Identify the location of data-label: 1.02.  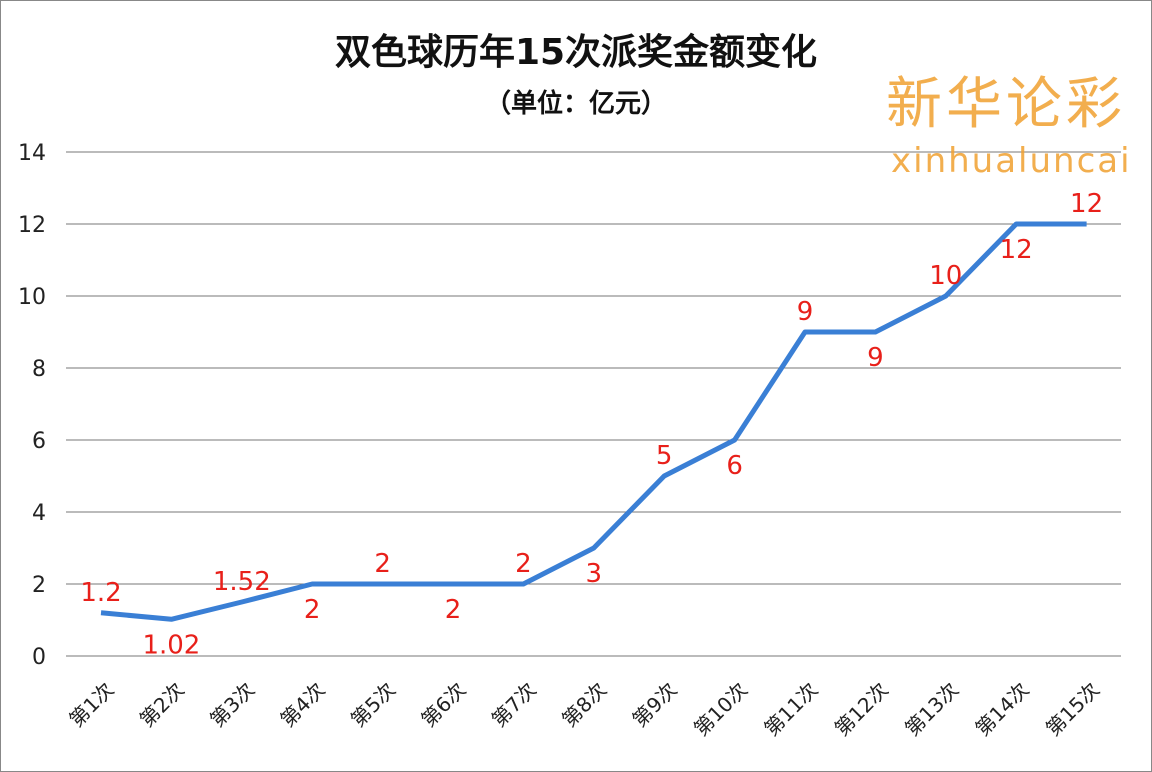
(171, 645).